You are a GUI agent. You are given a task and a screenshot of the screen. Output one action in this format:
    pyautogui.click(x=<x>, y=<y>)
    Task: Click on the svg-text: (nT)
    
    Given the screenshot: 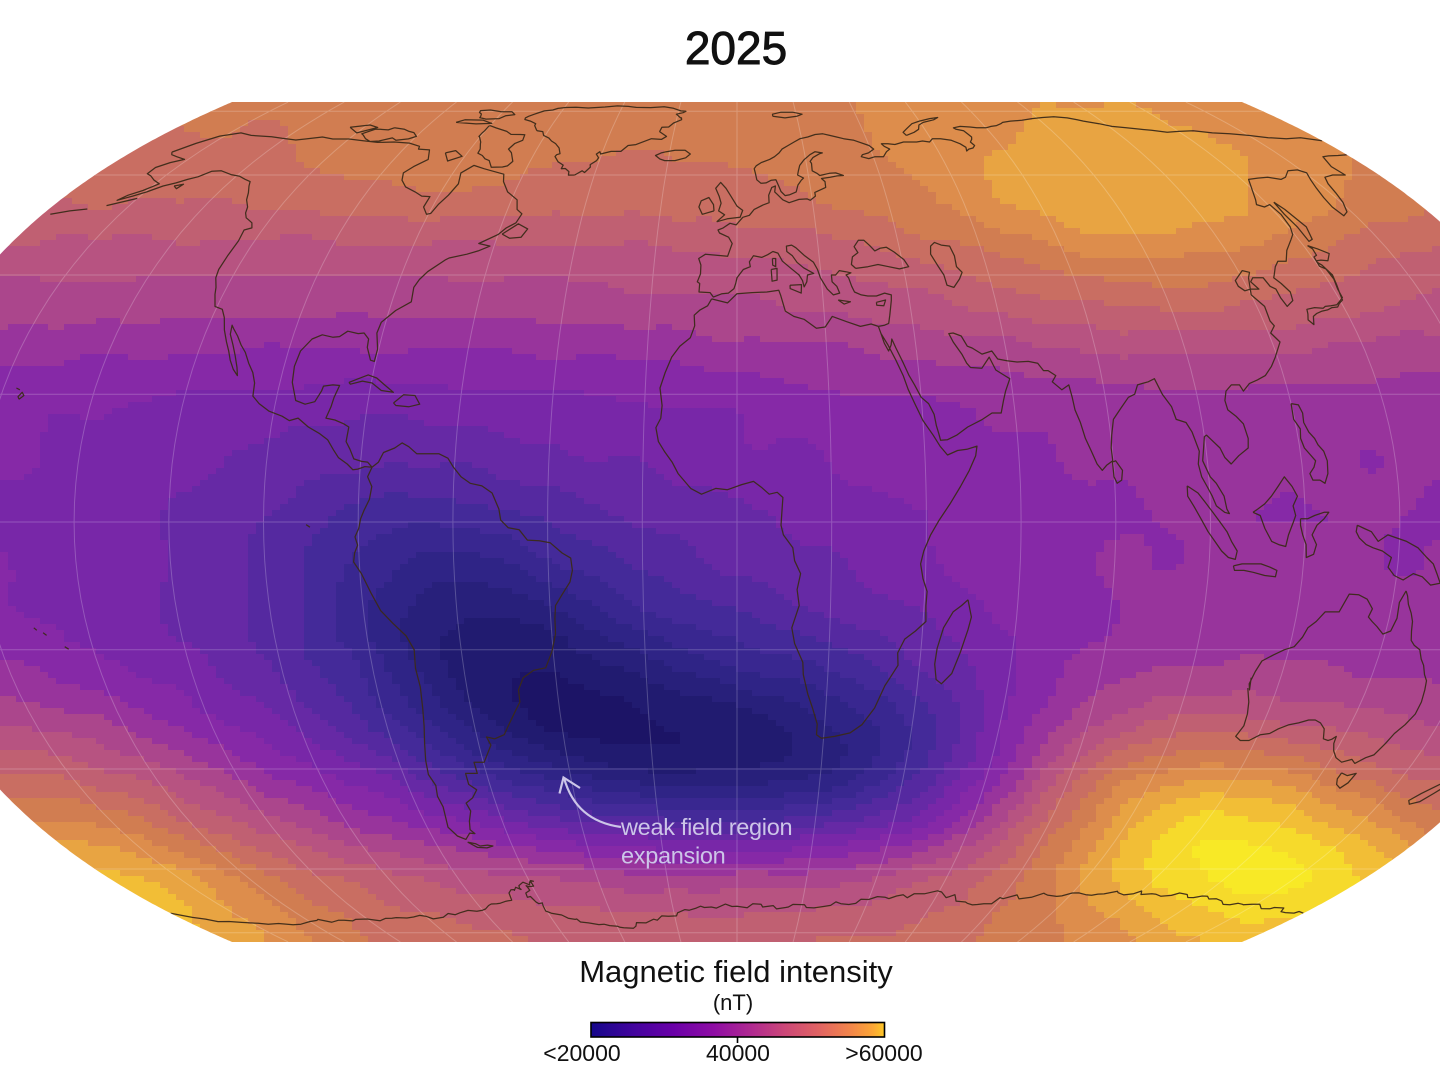 What is the action you would take?
    pyautogui.click(x=733, y=1002)
    